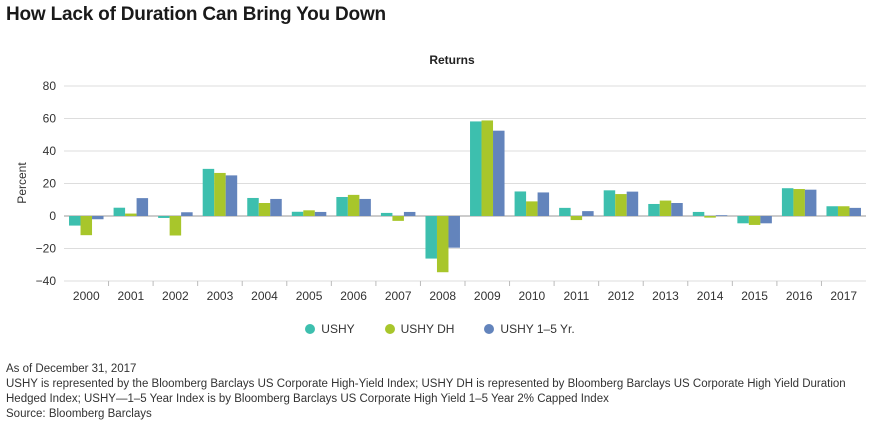 The image size is (880, 422). Describe the element at coordinates (398, 296) in the screenshot. I see `x-tick-label: 2007` at that location.